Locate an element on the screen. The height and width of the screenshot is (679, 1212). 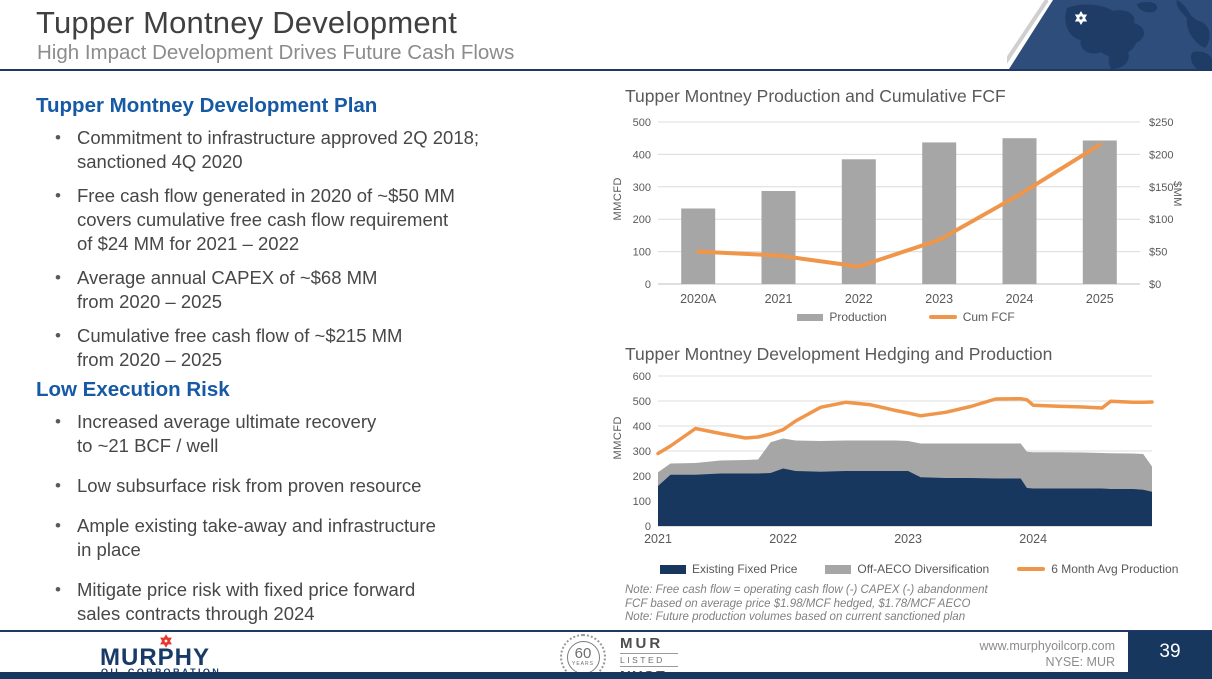
website-url: www.murphyoilcorp.com is located at coordinates (1047, 646).